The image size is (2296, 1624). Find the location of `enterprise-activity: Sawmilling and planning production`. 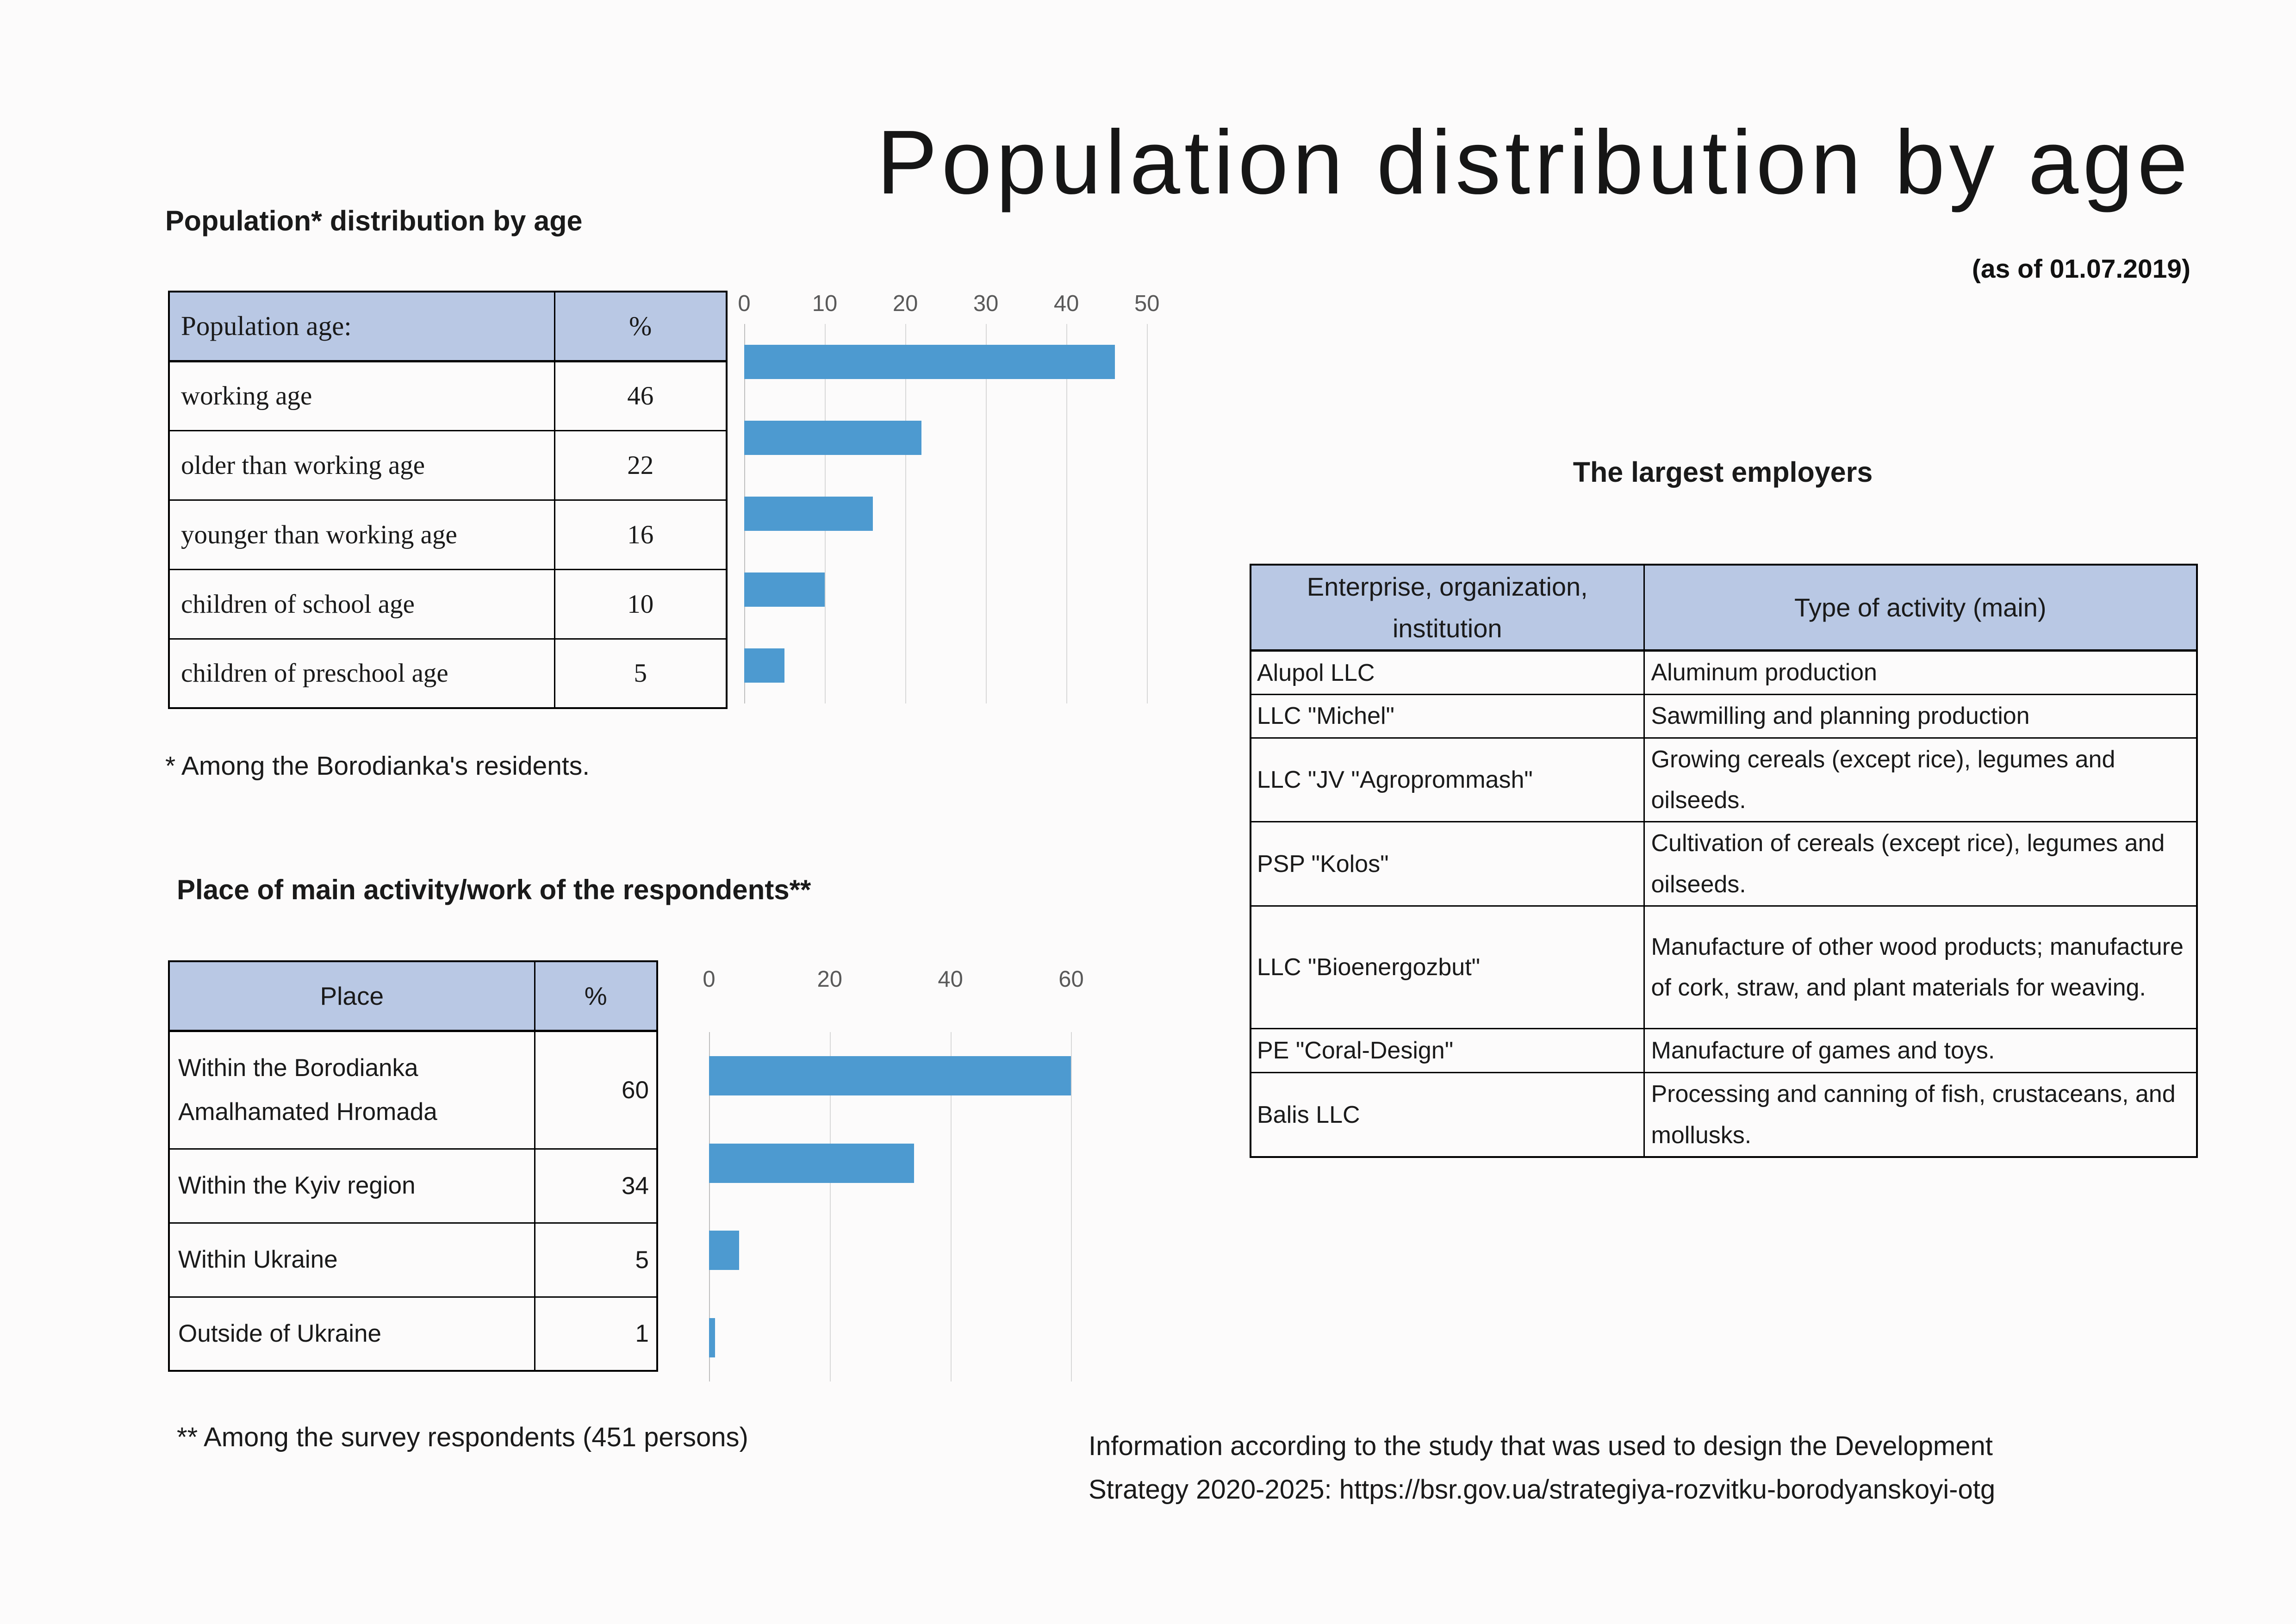

enterprise-activity: Sawmilling and planning production is located at coordinates (1920, 716).